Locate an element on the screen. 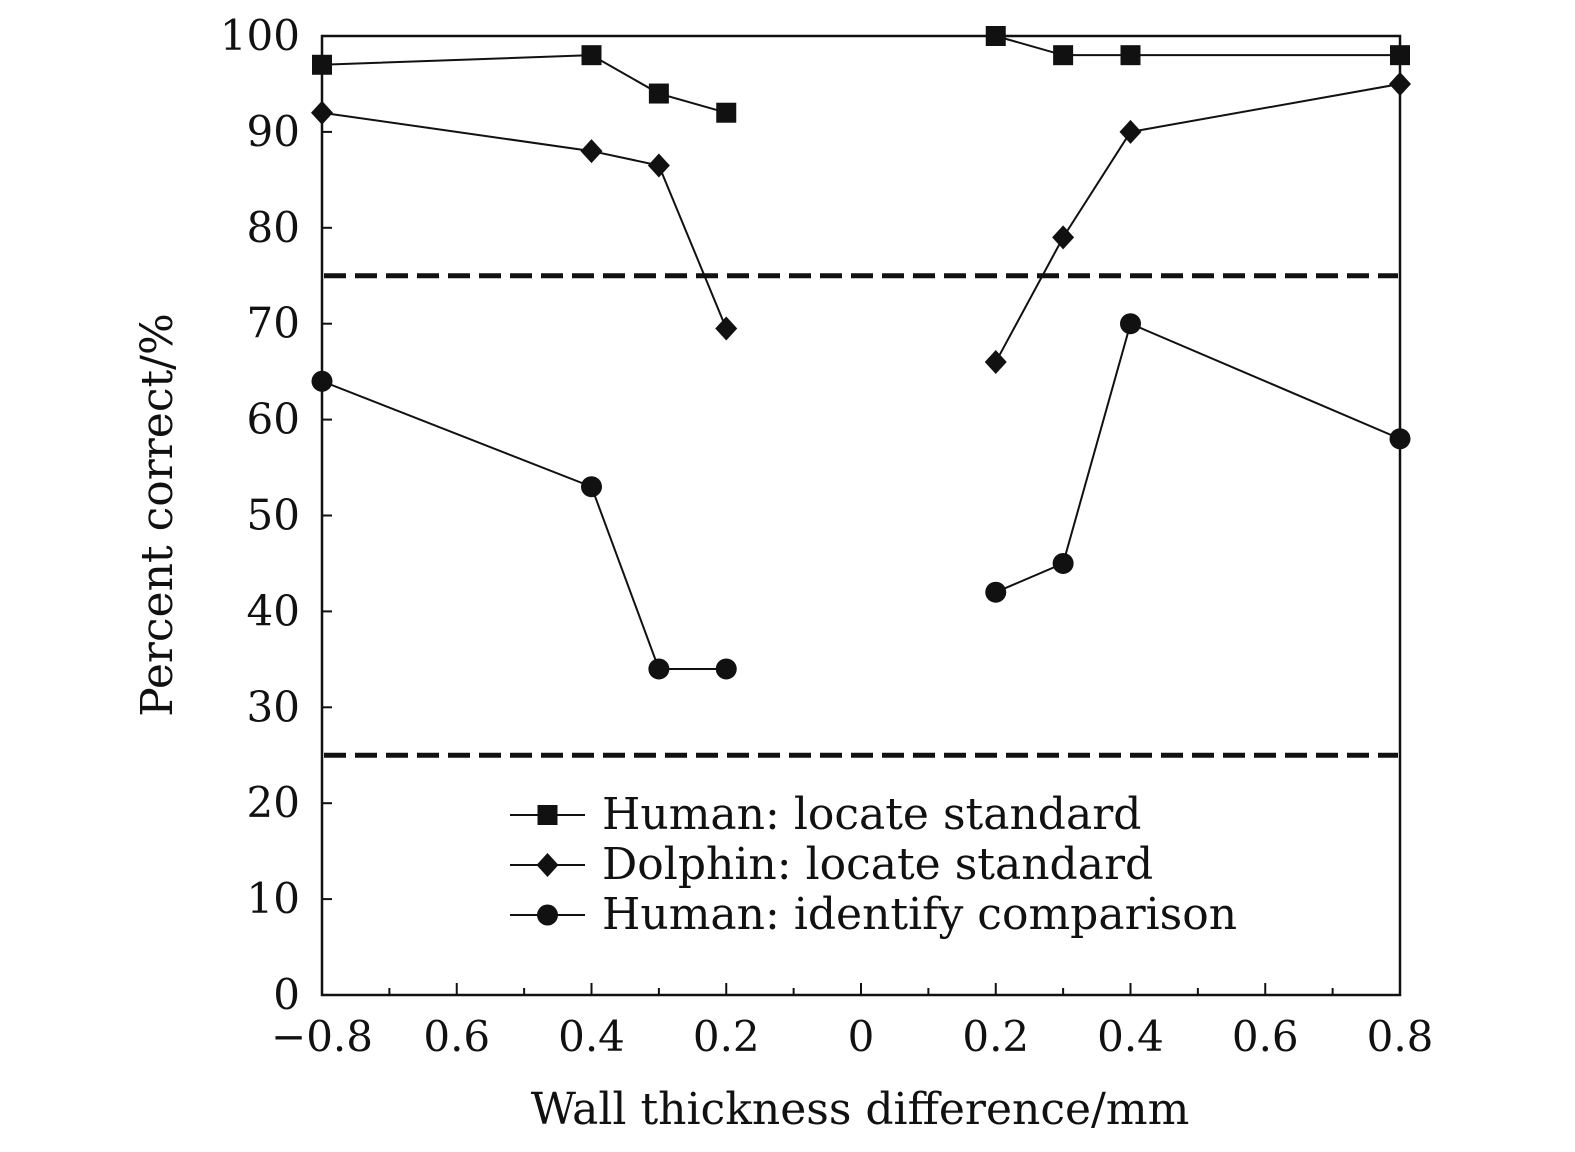 This screenshot has height=1152, width=1575. y-tick-label: 90 is located at coordinates (273, 131).